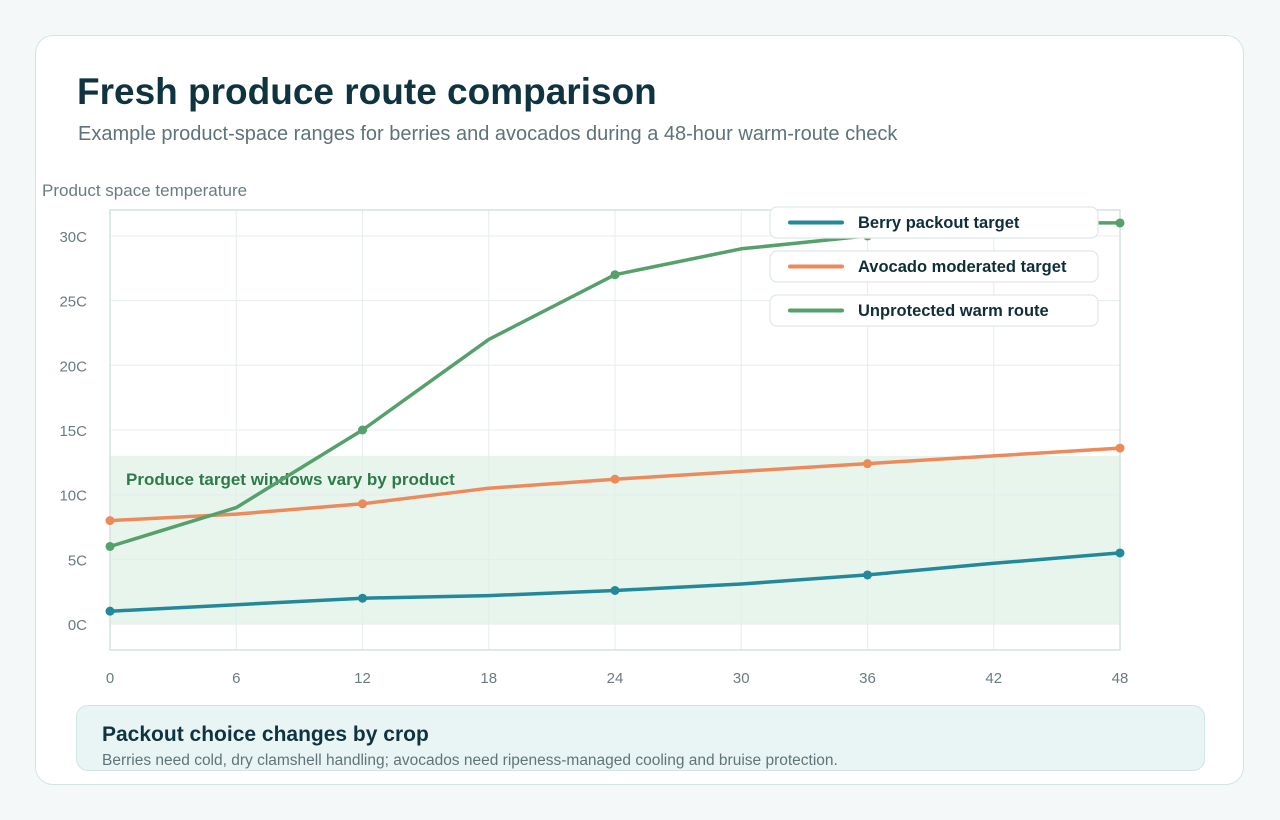 The image size is (1280, 820). I want to click on x-tick-label: 48, so click(1120, 678).